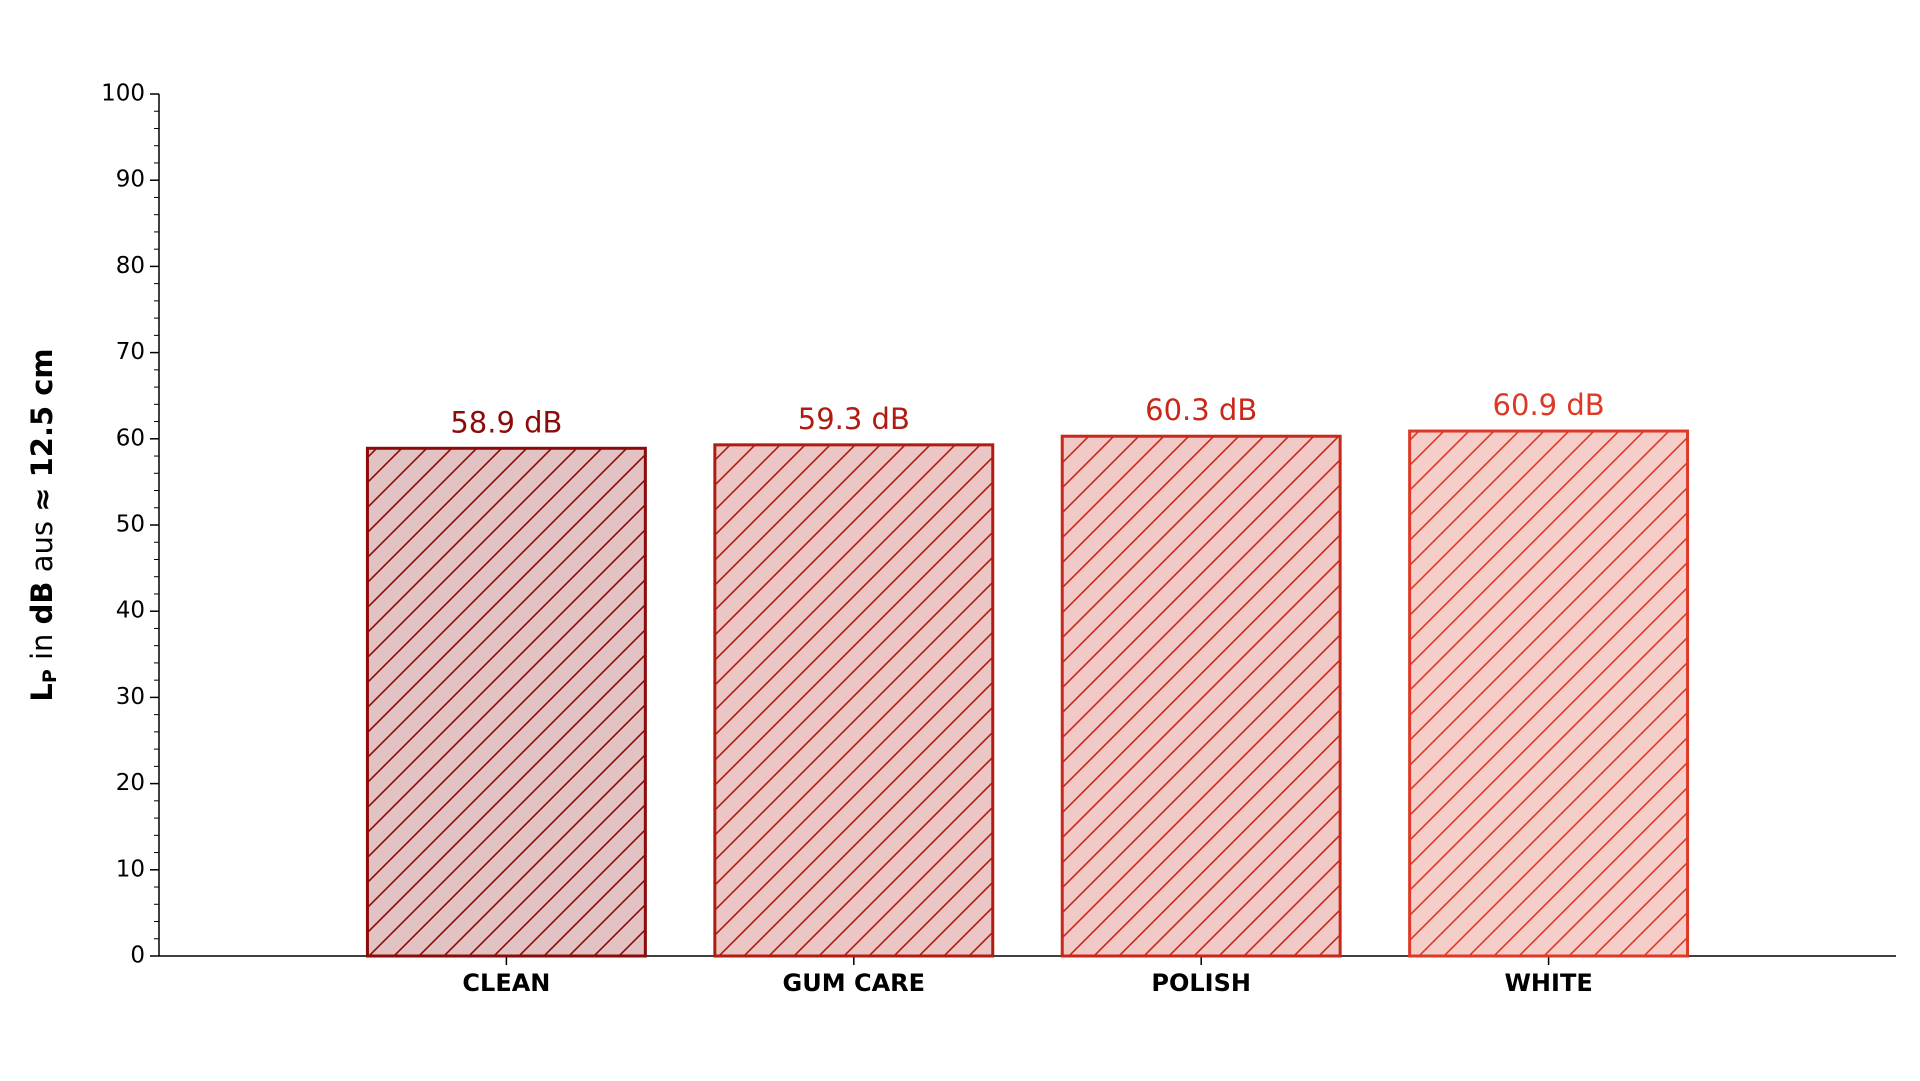 Image resolution: width=1920 pixels, height=1081 pixels. Describe the element at coordinates (42, 429) in the screenshot. I see `y-label-part: ≈ 12.5 cm` at that location.